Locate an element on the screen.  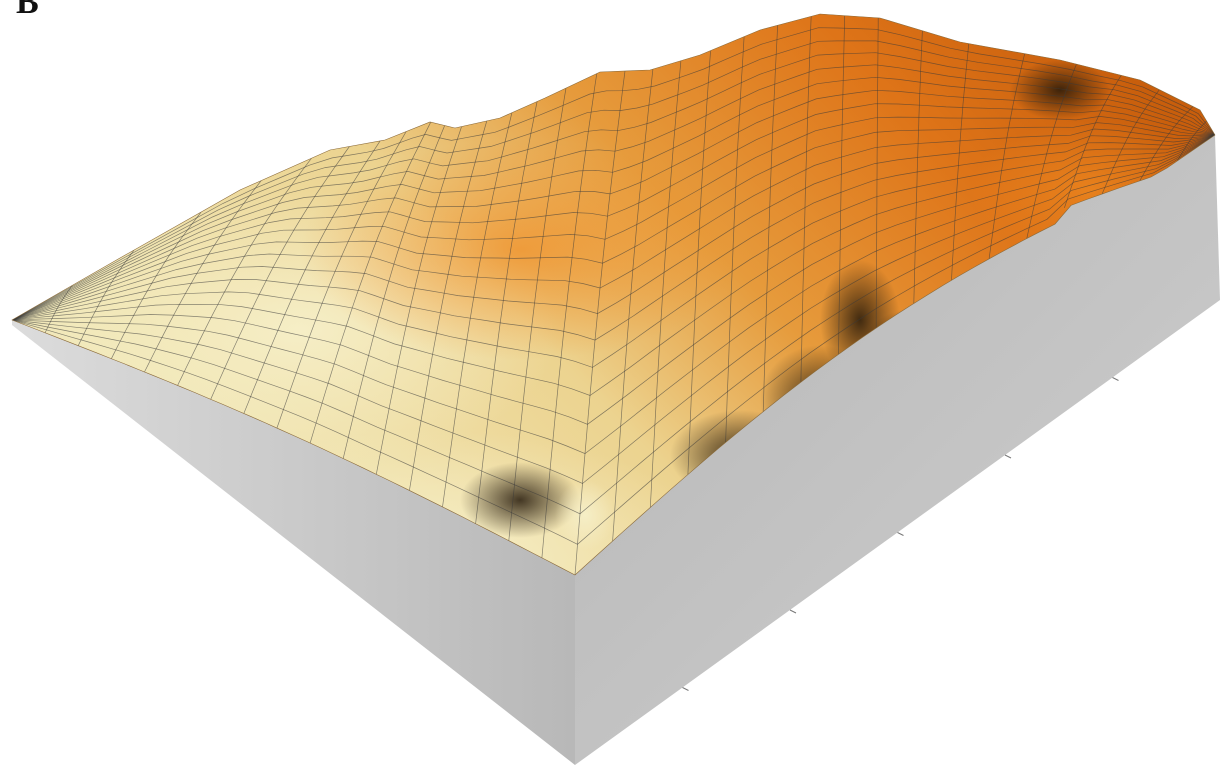
axis-ticks is located at coordinates (900, 534).